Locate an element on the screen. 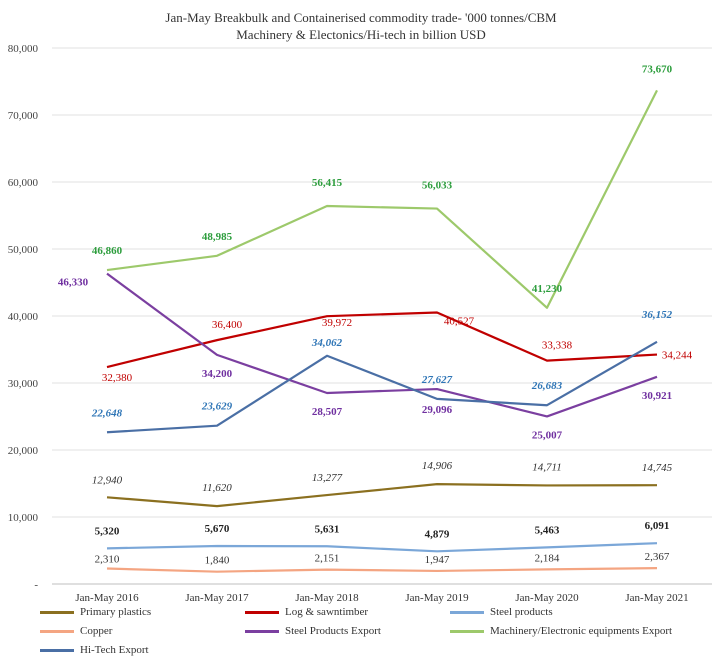 This screenshot has height=670, width=722. y-tick-label: 50,000 is located at coordinates (23, 250).